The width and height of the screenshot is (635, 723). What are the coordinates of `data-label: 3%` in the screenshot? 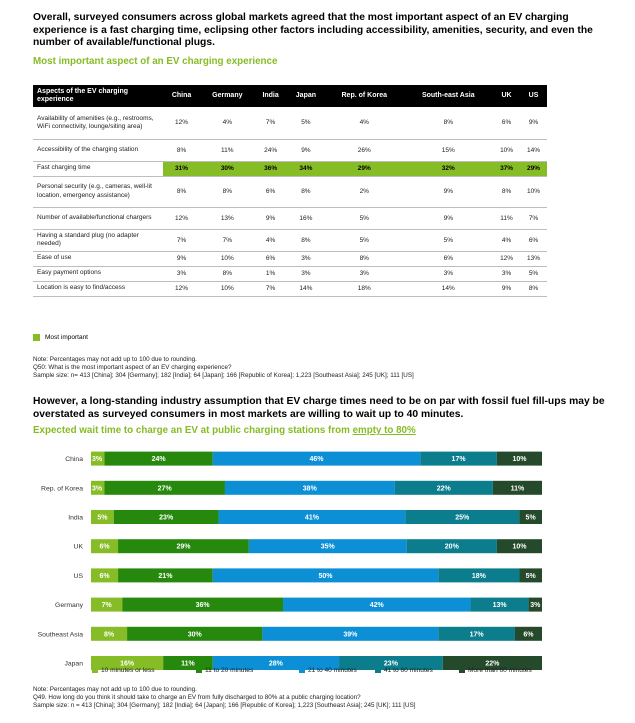 It's located at (97, 488).